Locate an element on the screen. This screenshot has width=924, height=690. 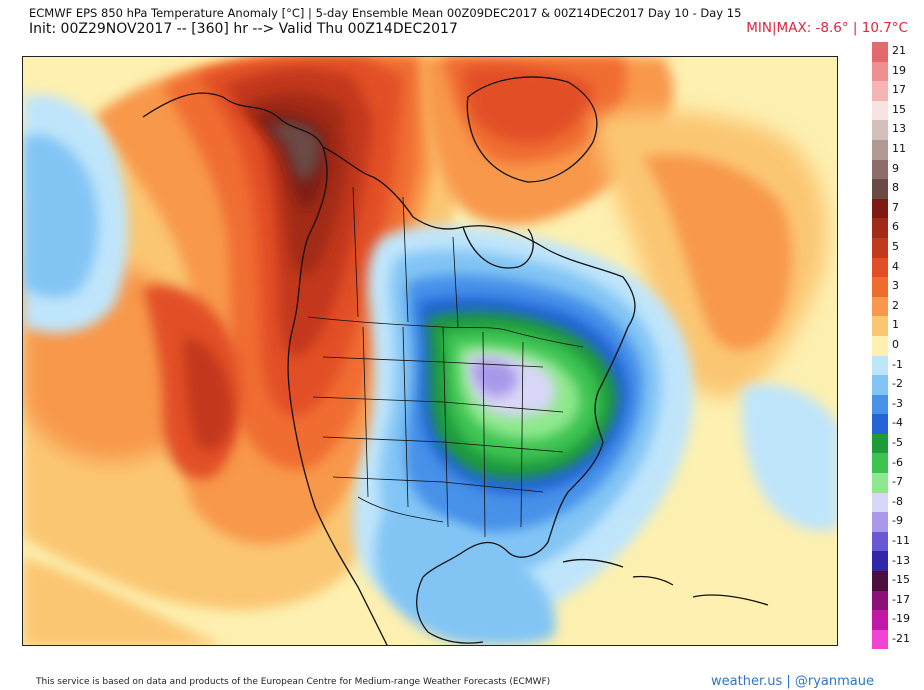
colorbar-label: -7 is located at coordinates (897, 482).